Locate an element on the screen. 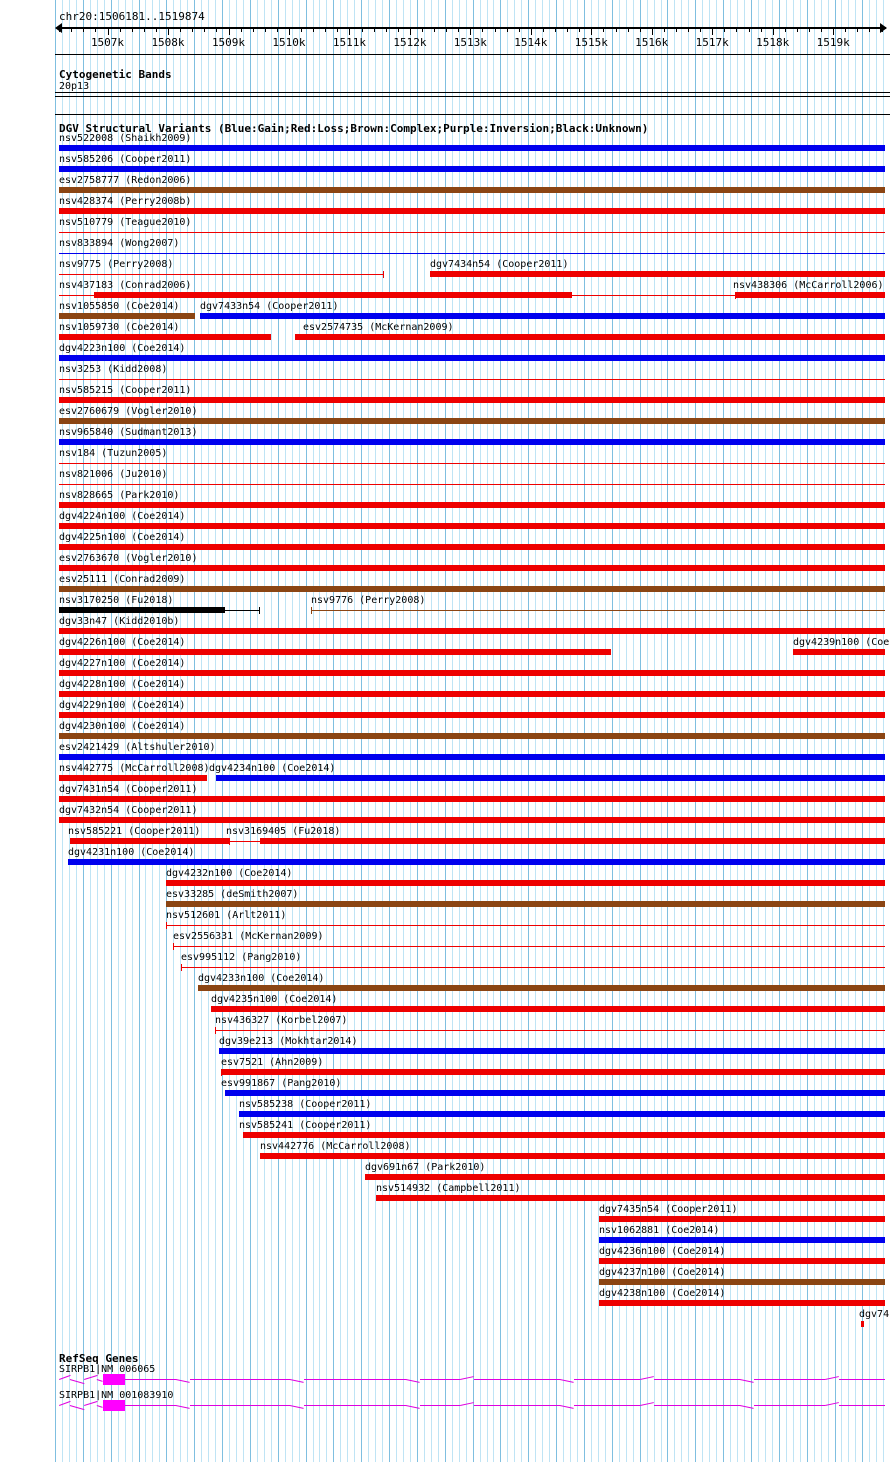  dgv-row: dgv4236n100 (Coe2014) is located at coordinates (445, 1256).